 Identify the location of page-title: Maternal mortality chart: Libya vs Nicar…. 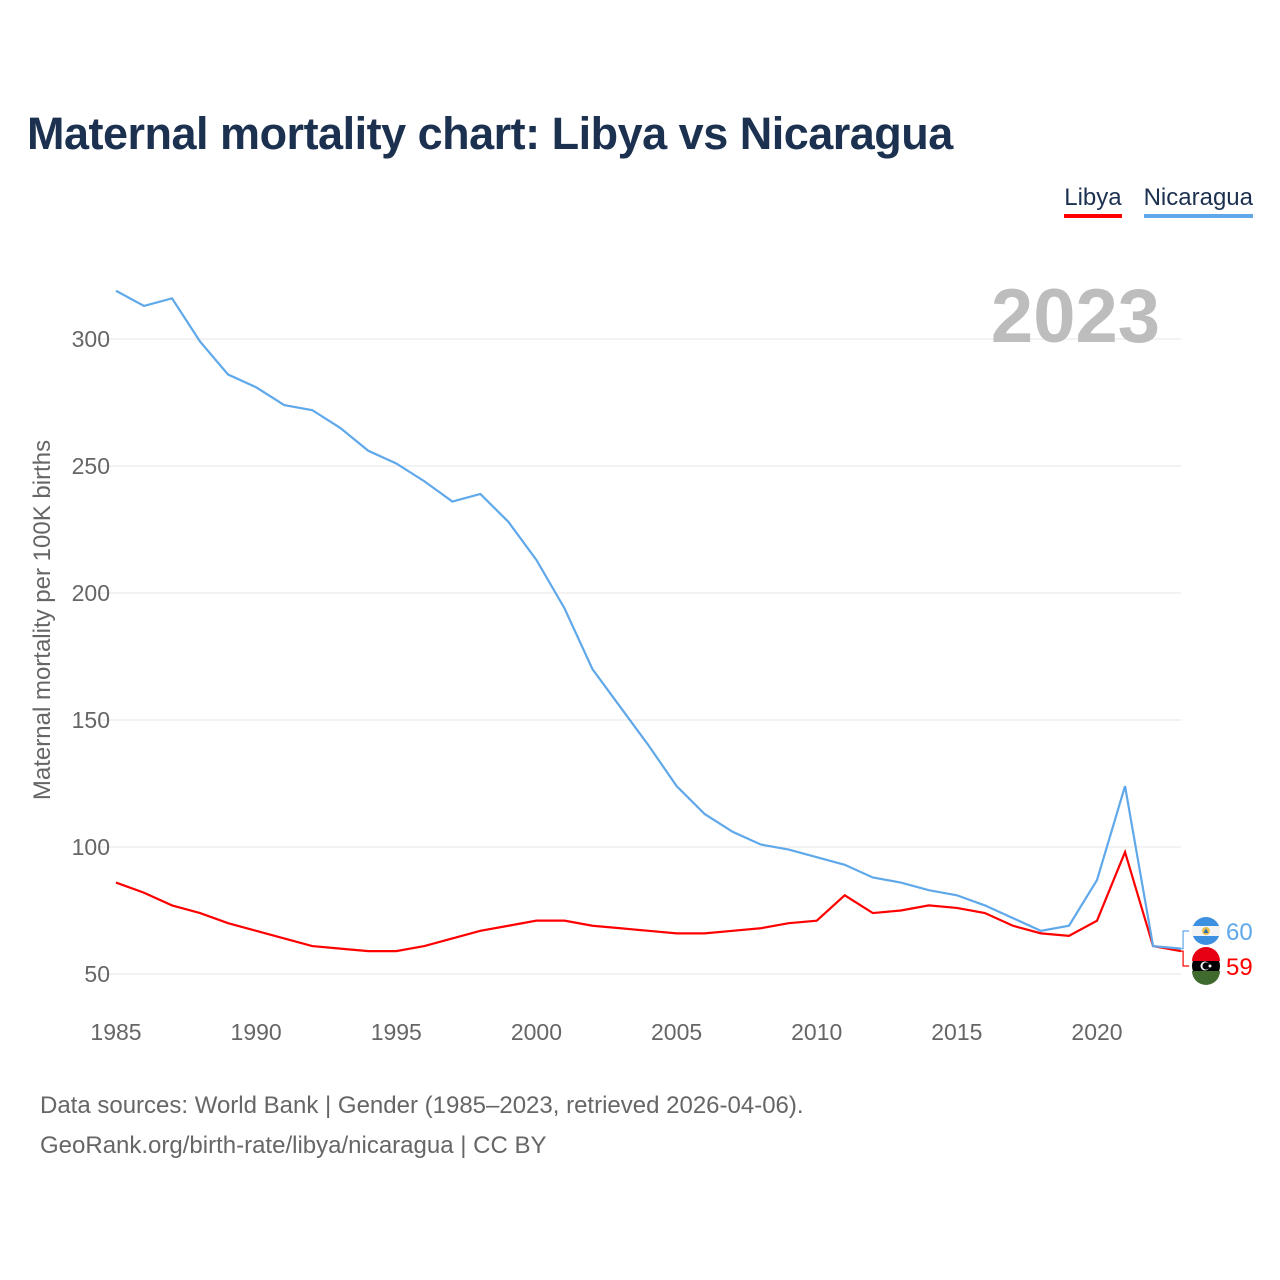
(490, 133).